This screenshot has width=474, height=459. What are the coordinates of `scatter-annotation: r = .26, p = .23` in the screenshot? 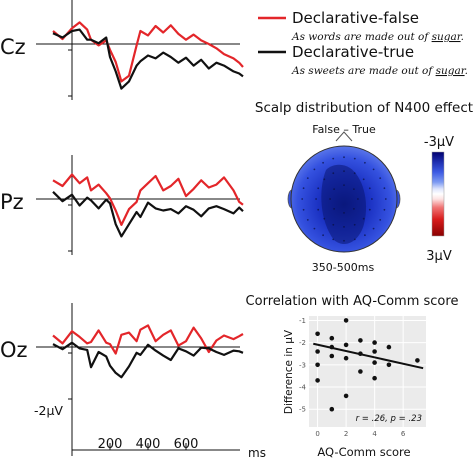 It's located at (389, 419).